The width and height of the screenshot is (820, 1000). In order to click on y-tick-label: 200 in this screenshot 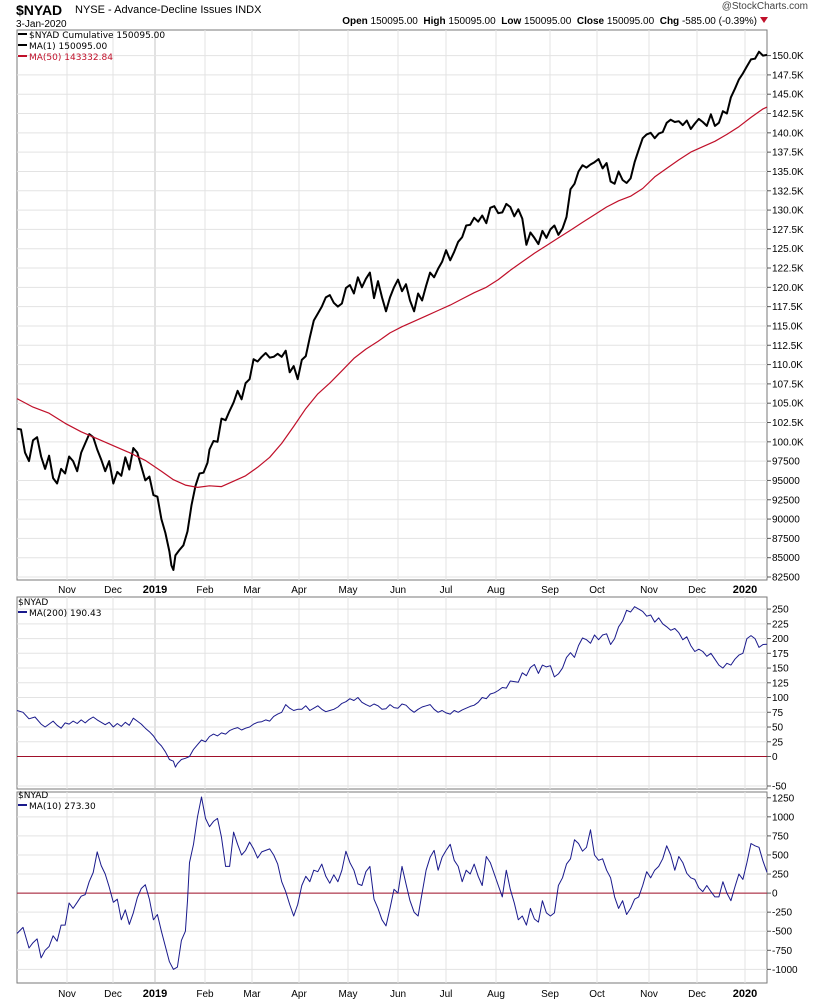, I will do `click(780, 639)`.